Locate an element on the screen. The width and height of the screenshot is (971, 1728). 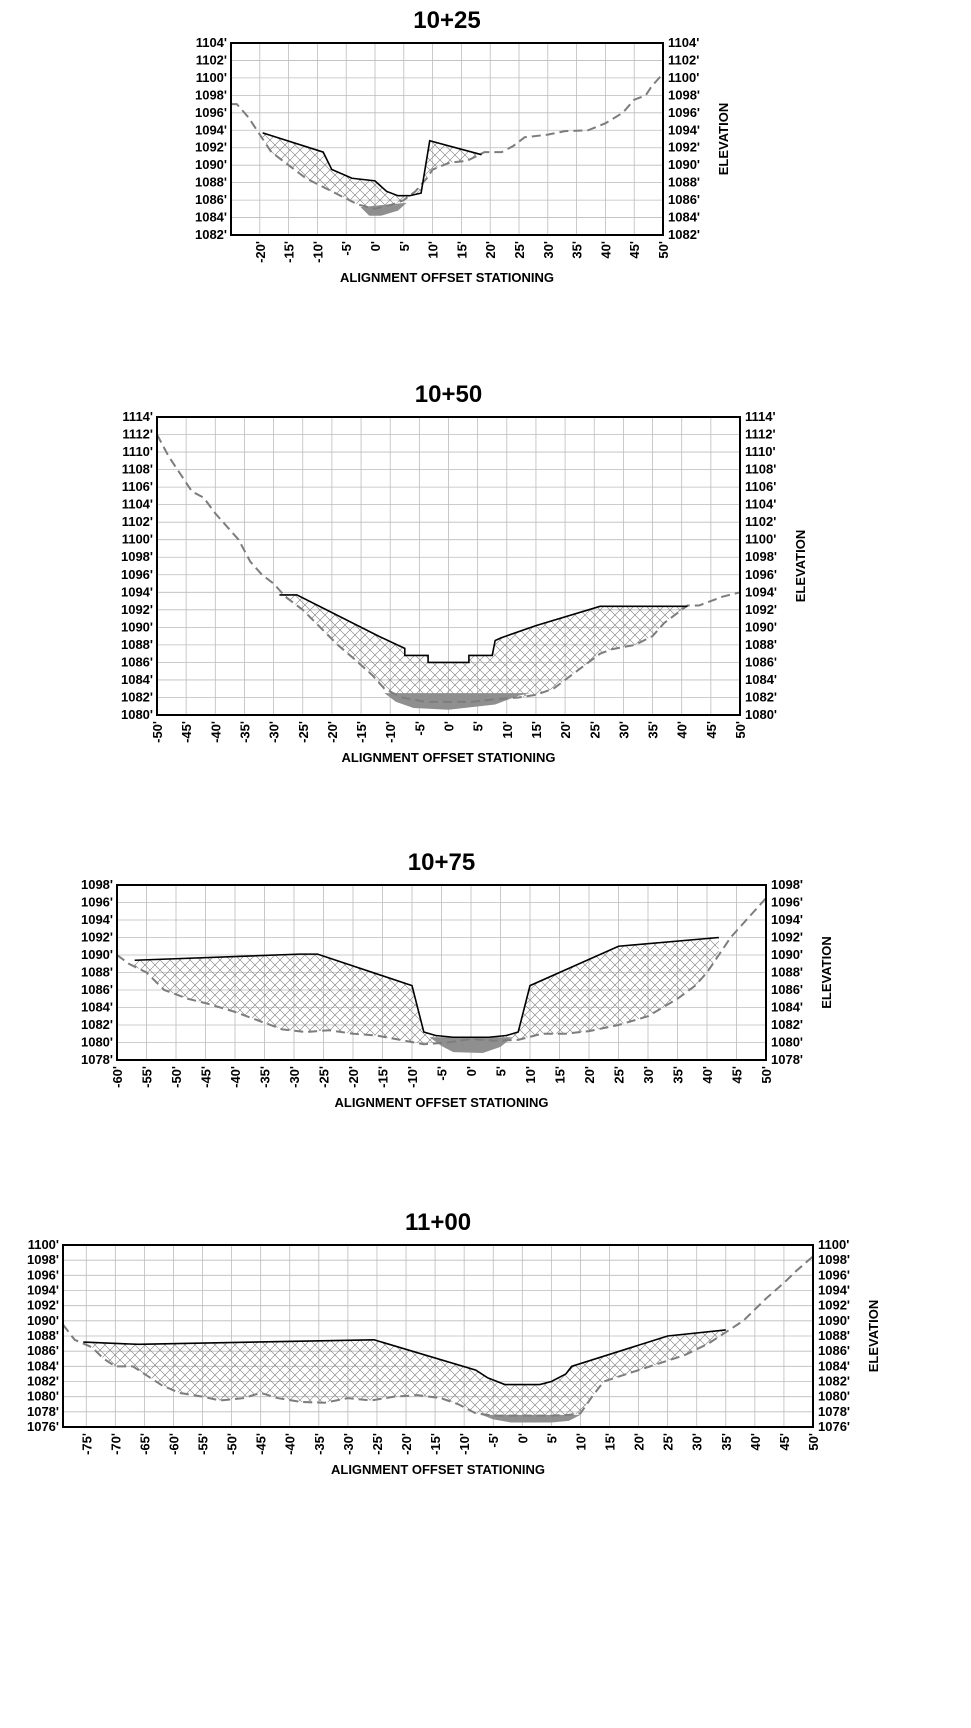
x-tick-label: -50' is located at coordinates (232, 1444).